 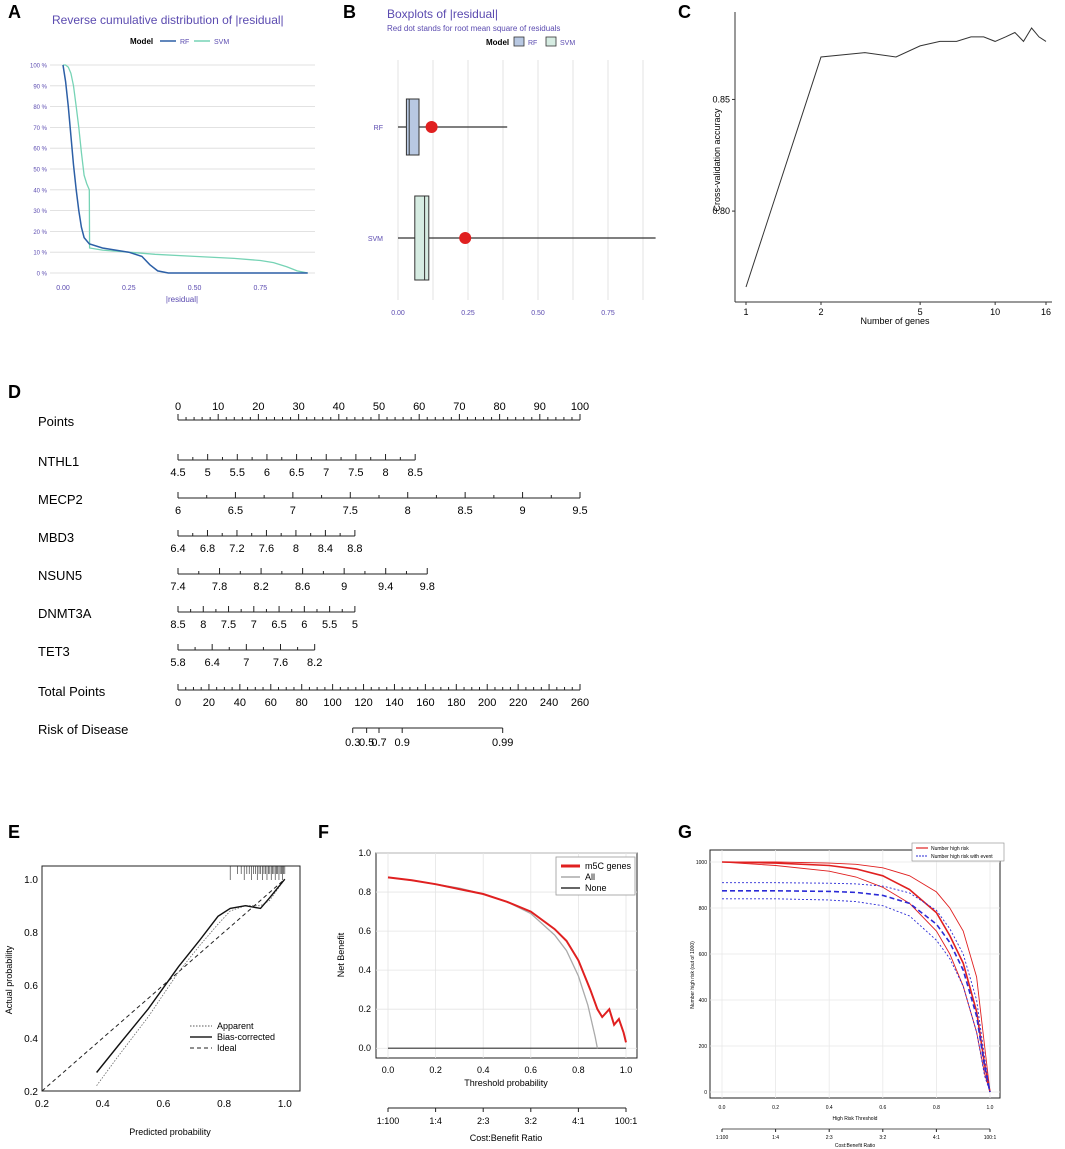 What do you see at coordinates (540, 407) in the screenshot?
I see `points-tick-label: 90` at bounding box center [540, 407].